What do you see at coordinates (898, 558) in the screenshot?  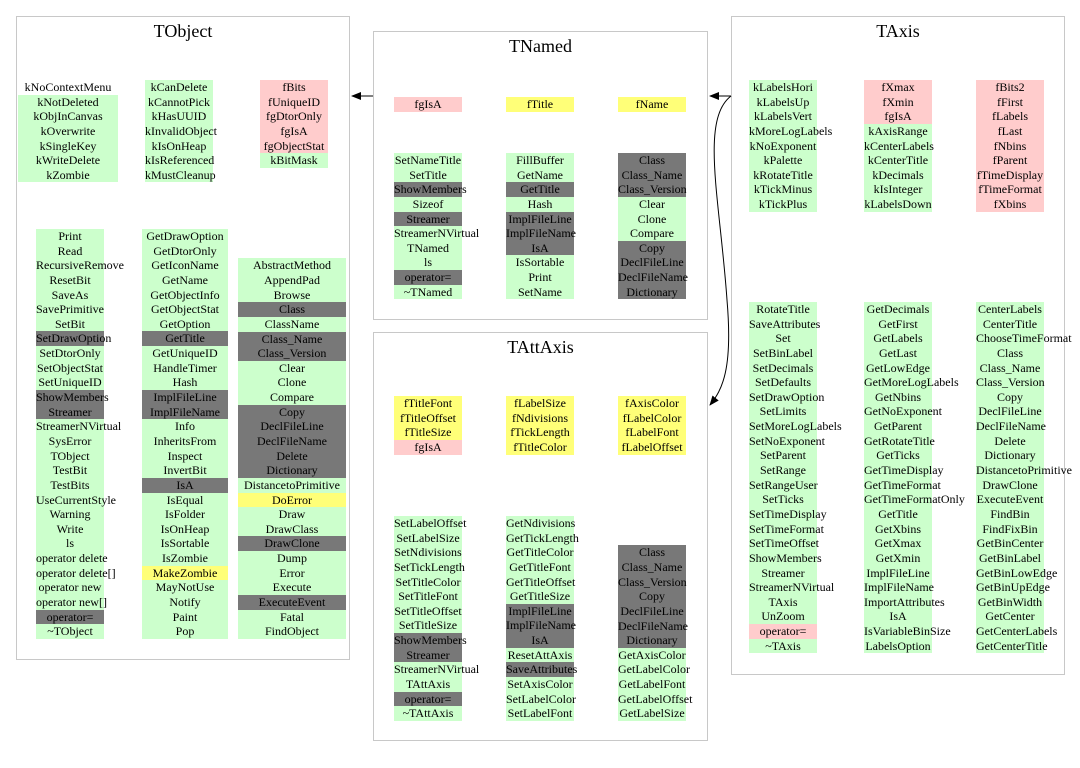 I see `member-cell: GetXmin` at bounding box center [898, 558].